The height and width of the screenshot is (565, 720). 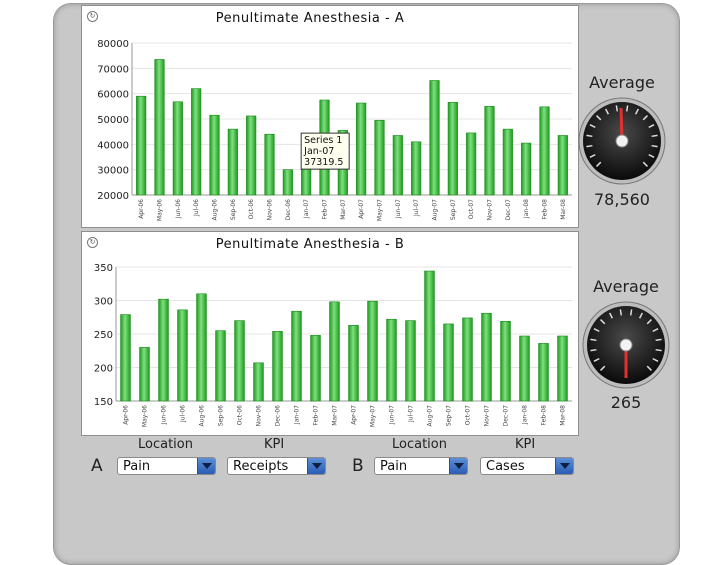 I want to click on x-tick-label: Feb-08, so click(x=545, y=209).